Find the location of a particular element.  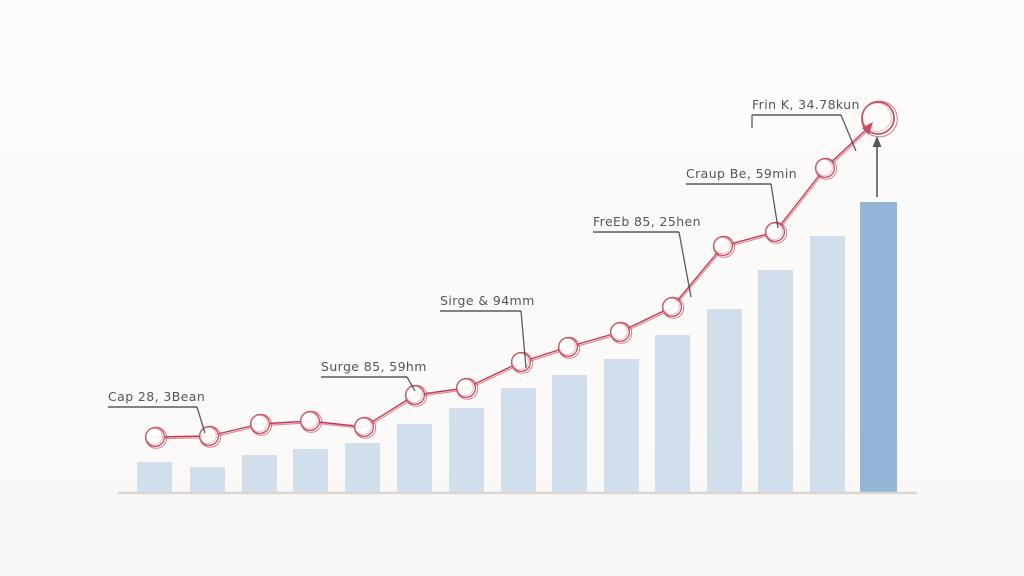

annotation-label: Craup Be, 59min is located at coordinates (741, 173).